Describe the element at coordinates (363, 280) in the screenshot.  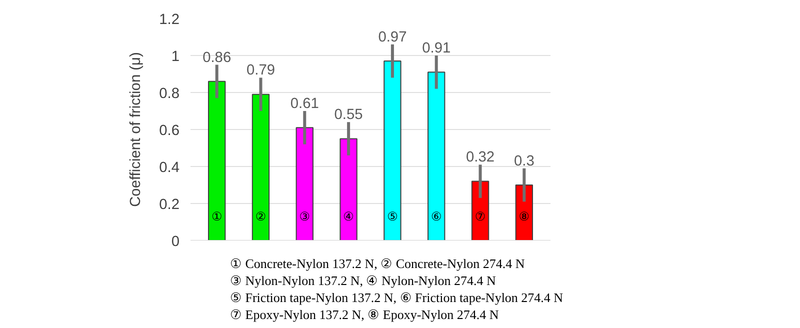
I see `text: ③ Nylon-Nylon 137.2 N, ④ Nylon-Nylon 274.4 N` at that location.